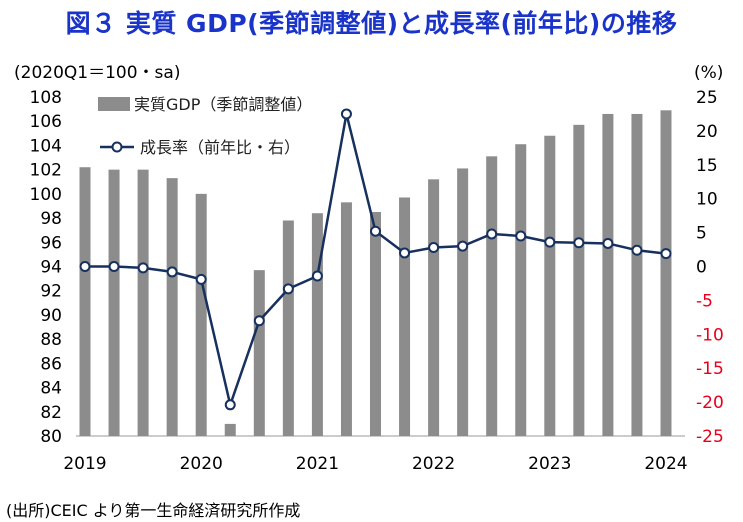  Describe the element at coordinates (710, 437) in the screenshot. I see `right-tick-label: -25` at that location.